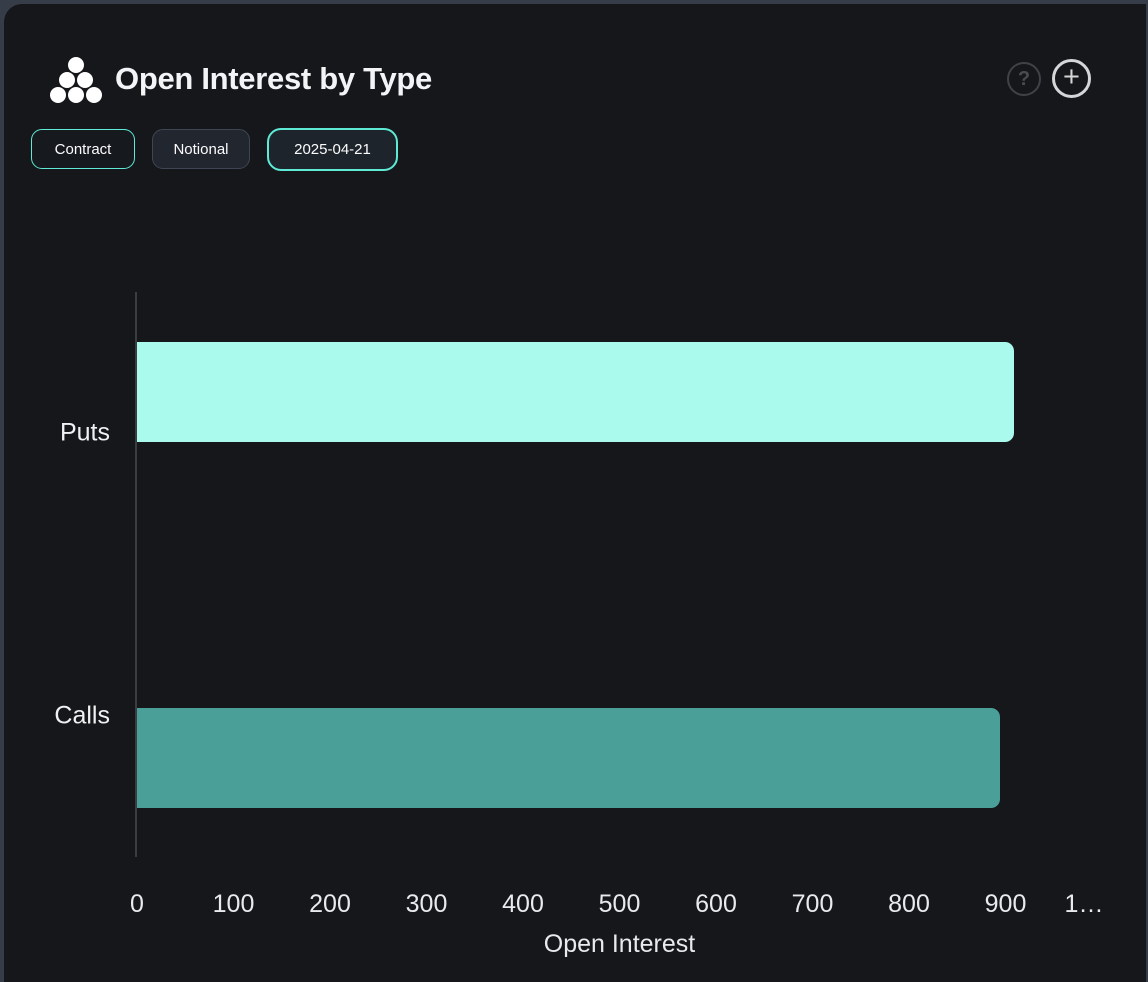  I want to click on question-icon: ?, so click(1024, 78).